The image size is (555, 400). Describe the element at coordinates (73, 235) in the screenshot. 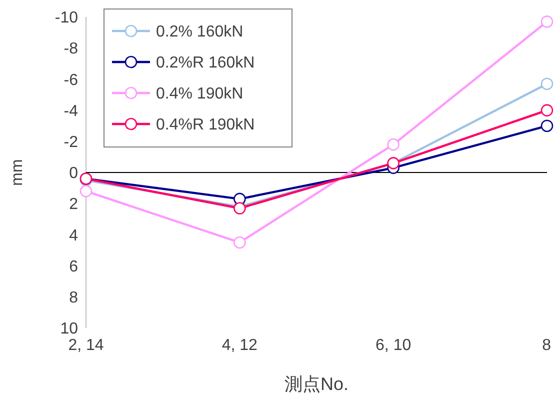

I see `y-tick-label: 4` at that location.